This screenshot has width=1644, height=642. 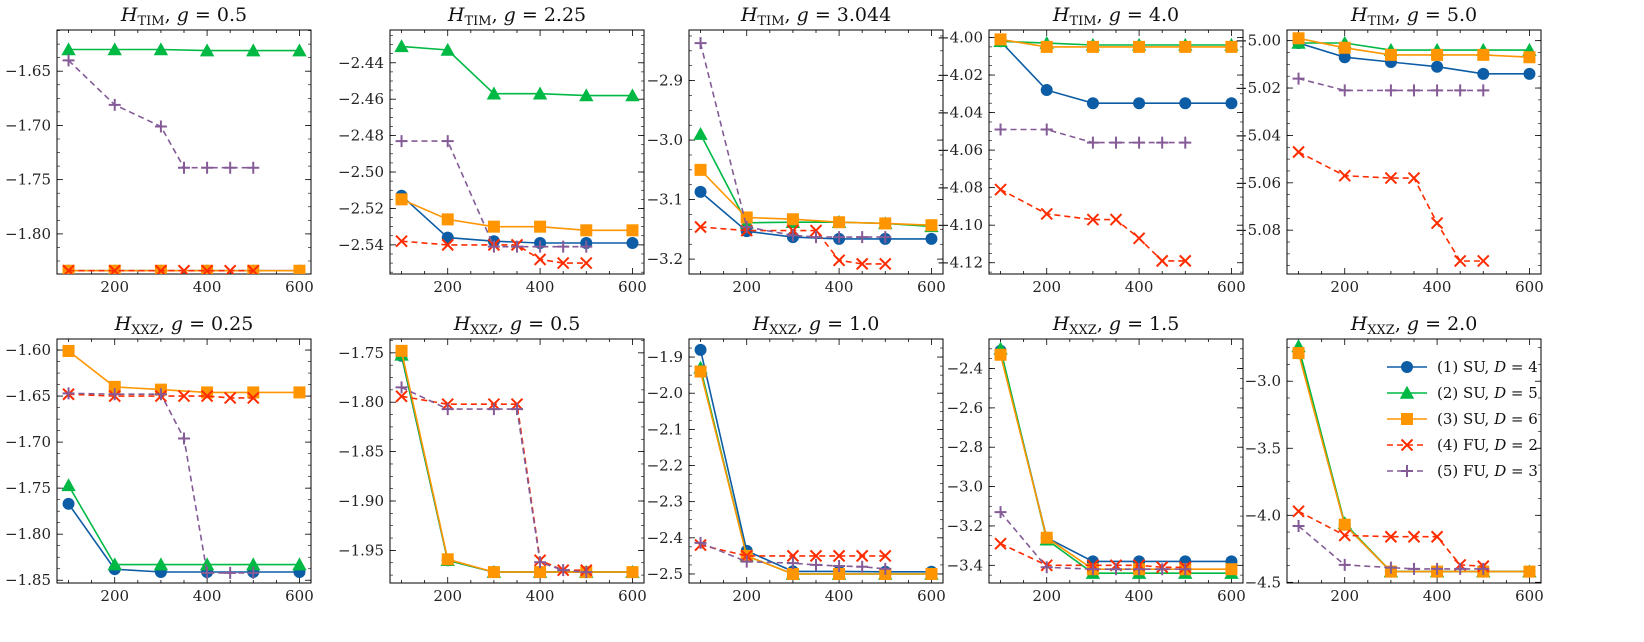 I want to click on y-tick-label: −4.00, so click(x=960, y=38).